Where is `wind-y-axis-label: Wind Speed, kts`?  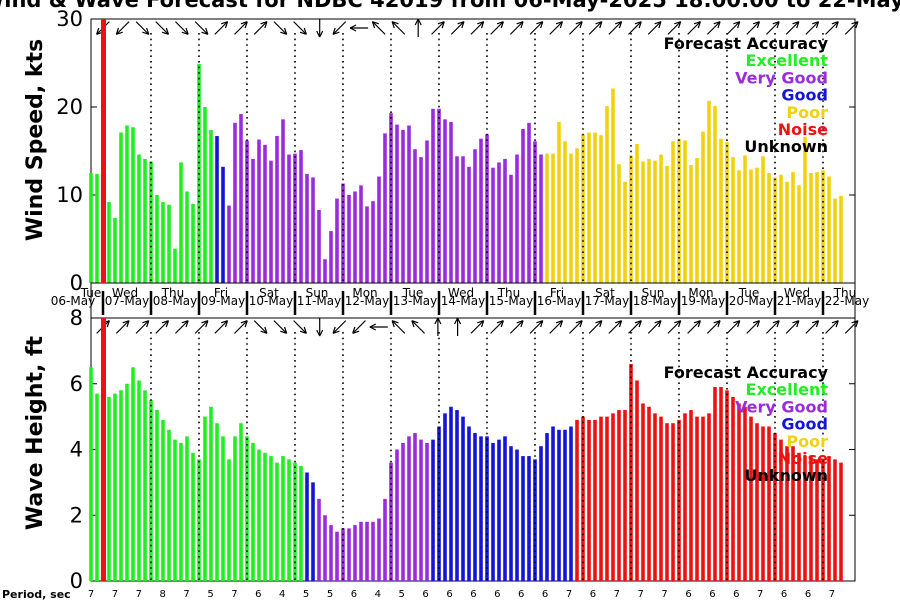 wind-y-axis-label: Wind Speed, kts is located at coordinates (35, 140).